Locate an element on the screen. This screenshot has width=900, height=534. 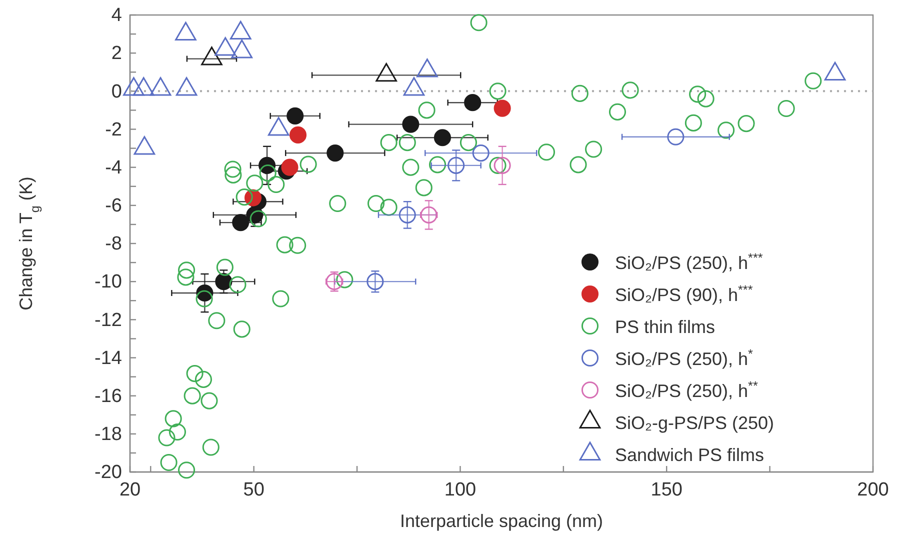
y-tick-label: -20 is located at coordinates (108, 473).